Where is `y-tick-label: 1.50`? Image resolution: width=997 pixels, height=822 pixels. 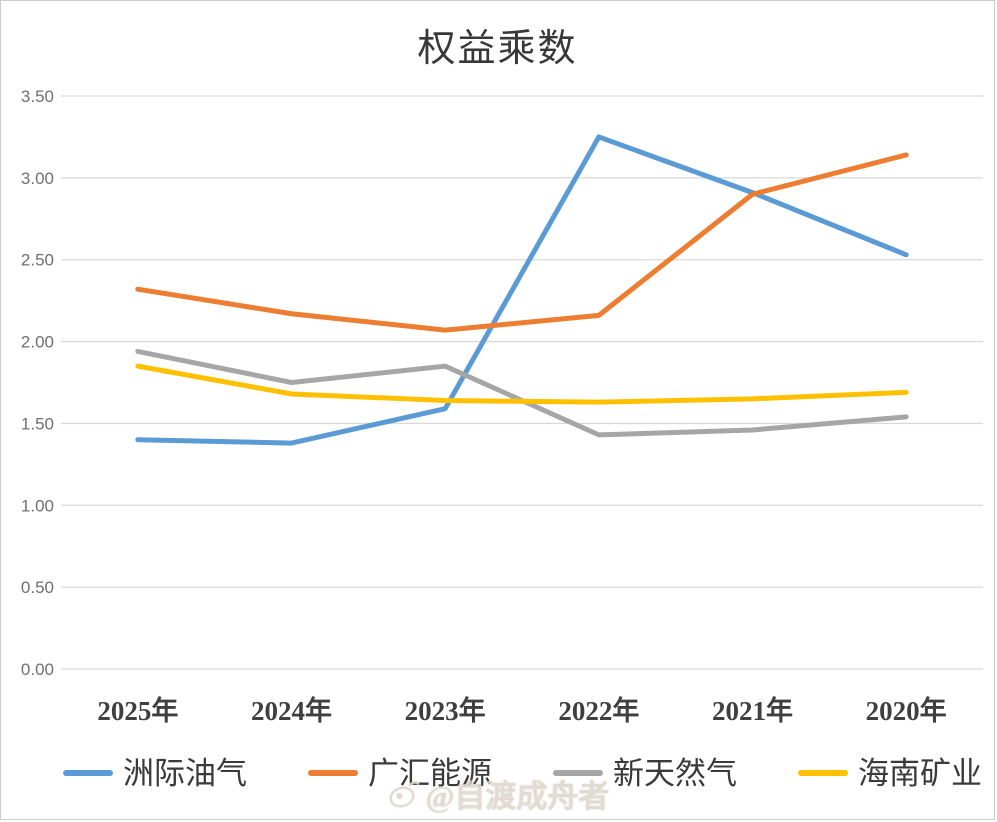 y-tick-label: 1.50 is located at coordinates (37, 423).